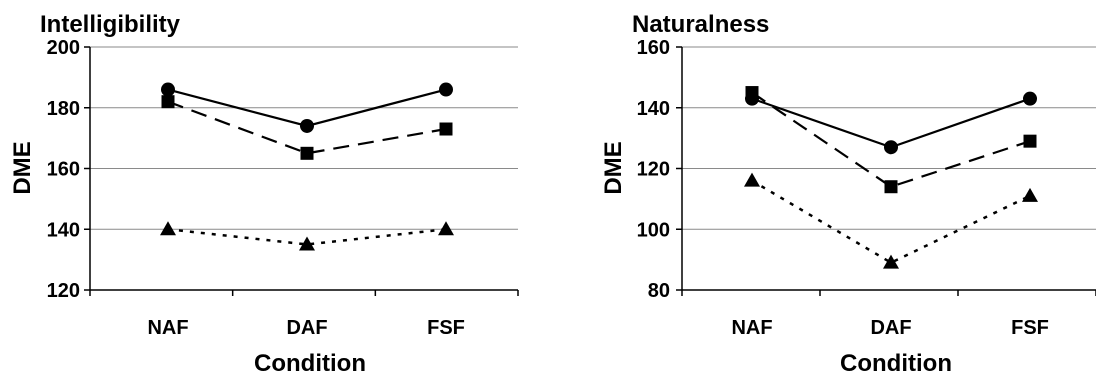 The width and height of the screenshot is (1096, 380). I want to click on y-tick-label: 100, so click(653, 230).